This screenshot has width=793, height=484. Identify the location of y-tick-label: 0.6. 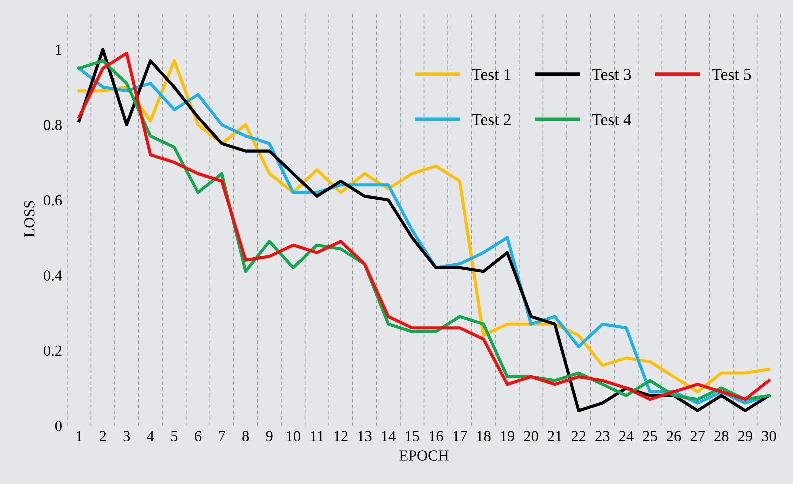
(53, 200).